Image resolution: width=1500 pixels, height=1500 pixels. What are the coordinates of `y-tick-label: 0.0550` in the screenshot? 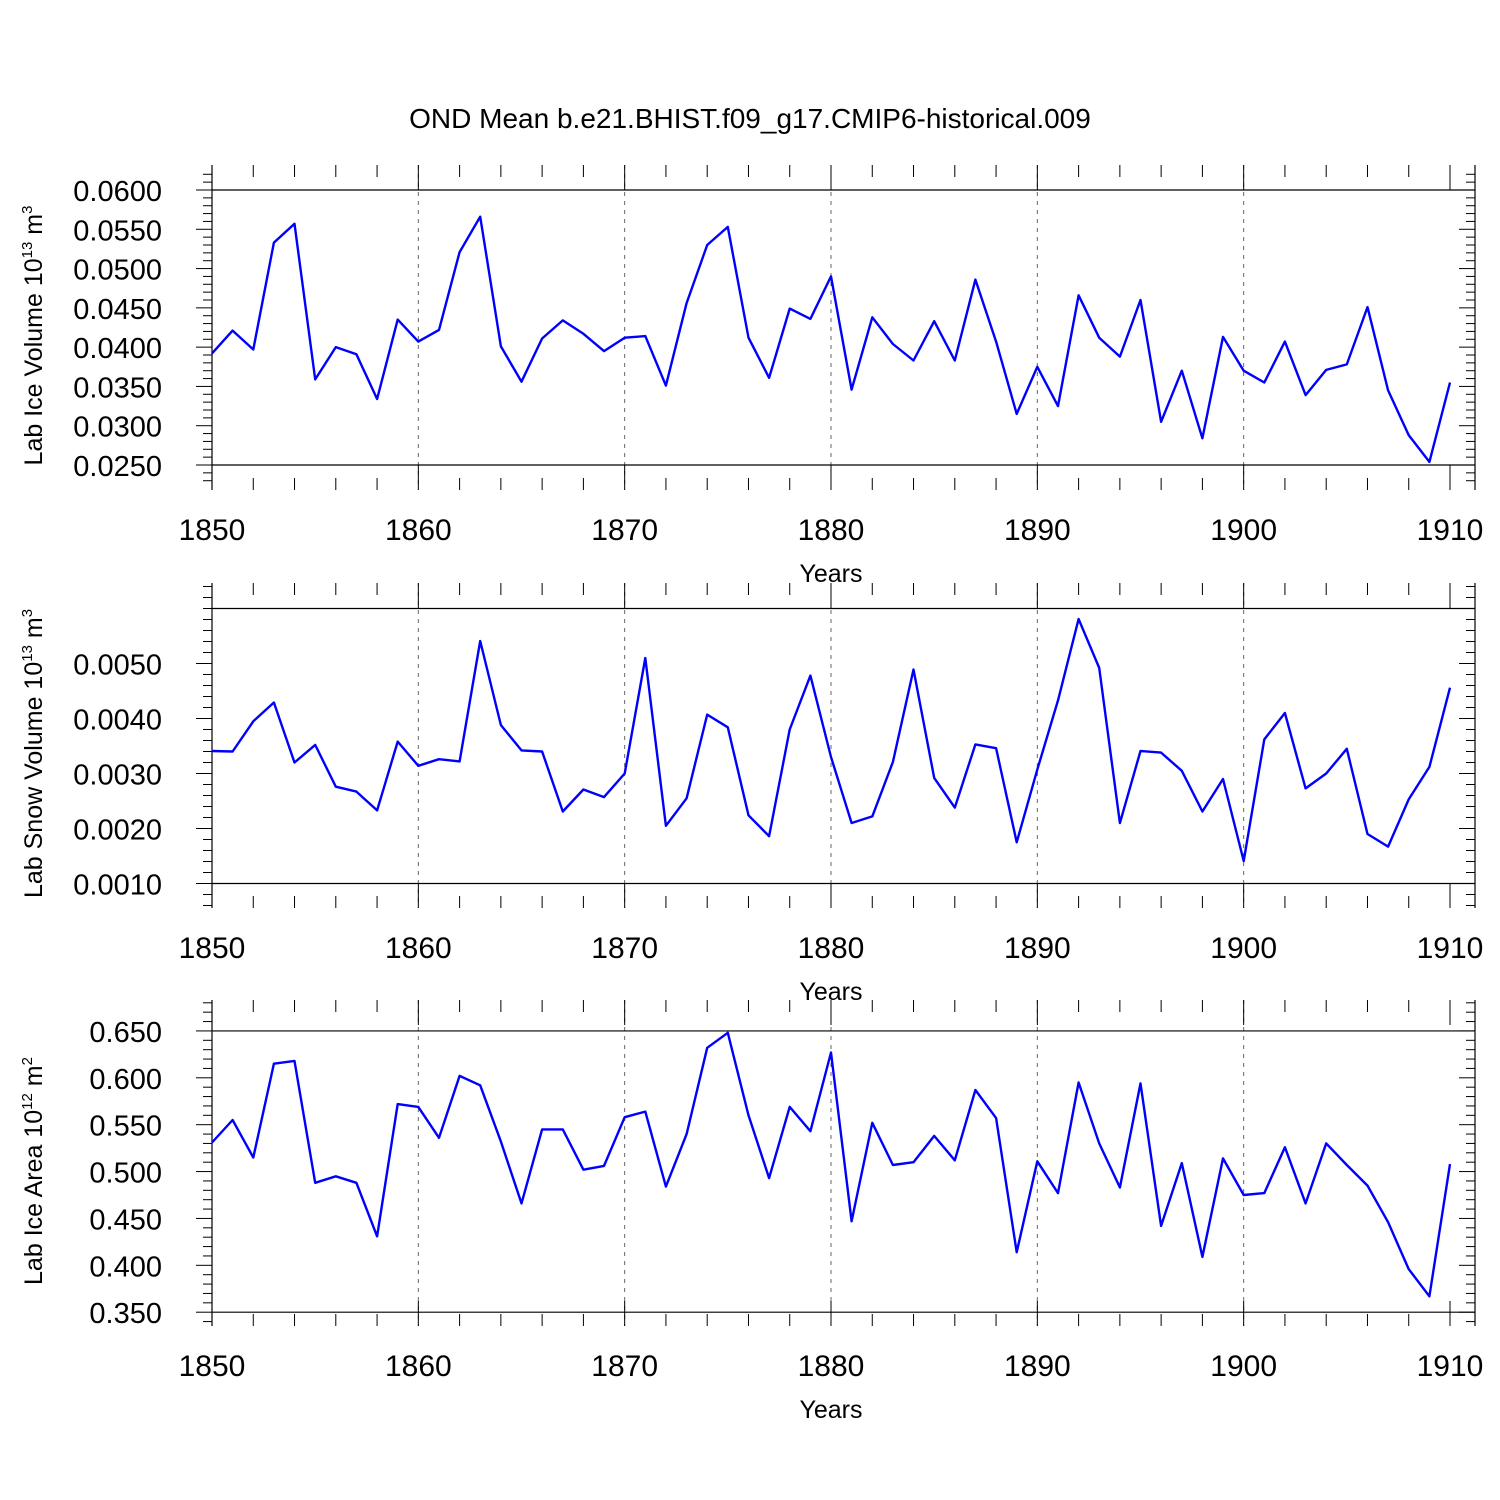 It's located at (117, 231).